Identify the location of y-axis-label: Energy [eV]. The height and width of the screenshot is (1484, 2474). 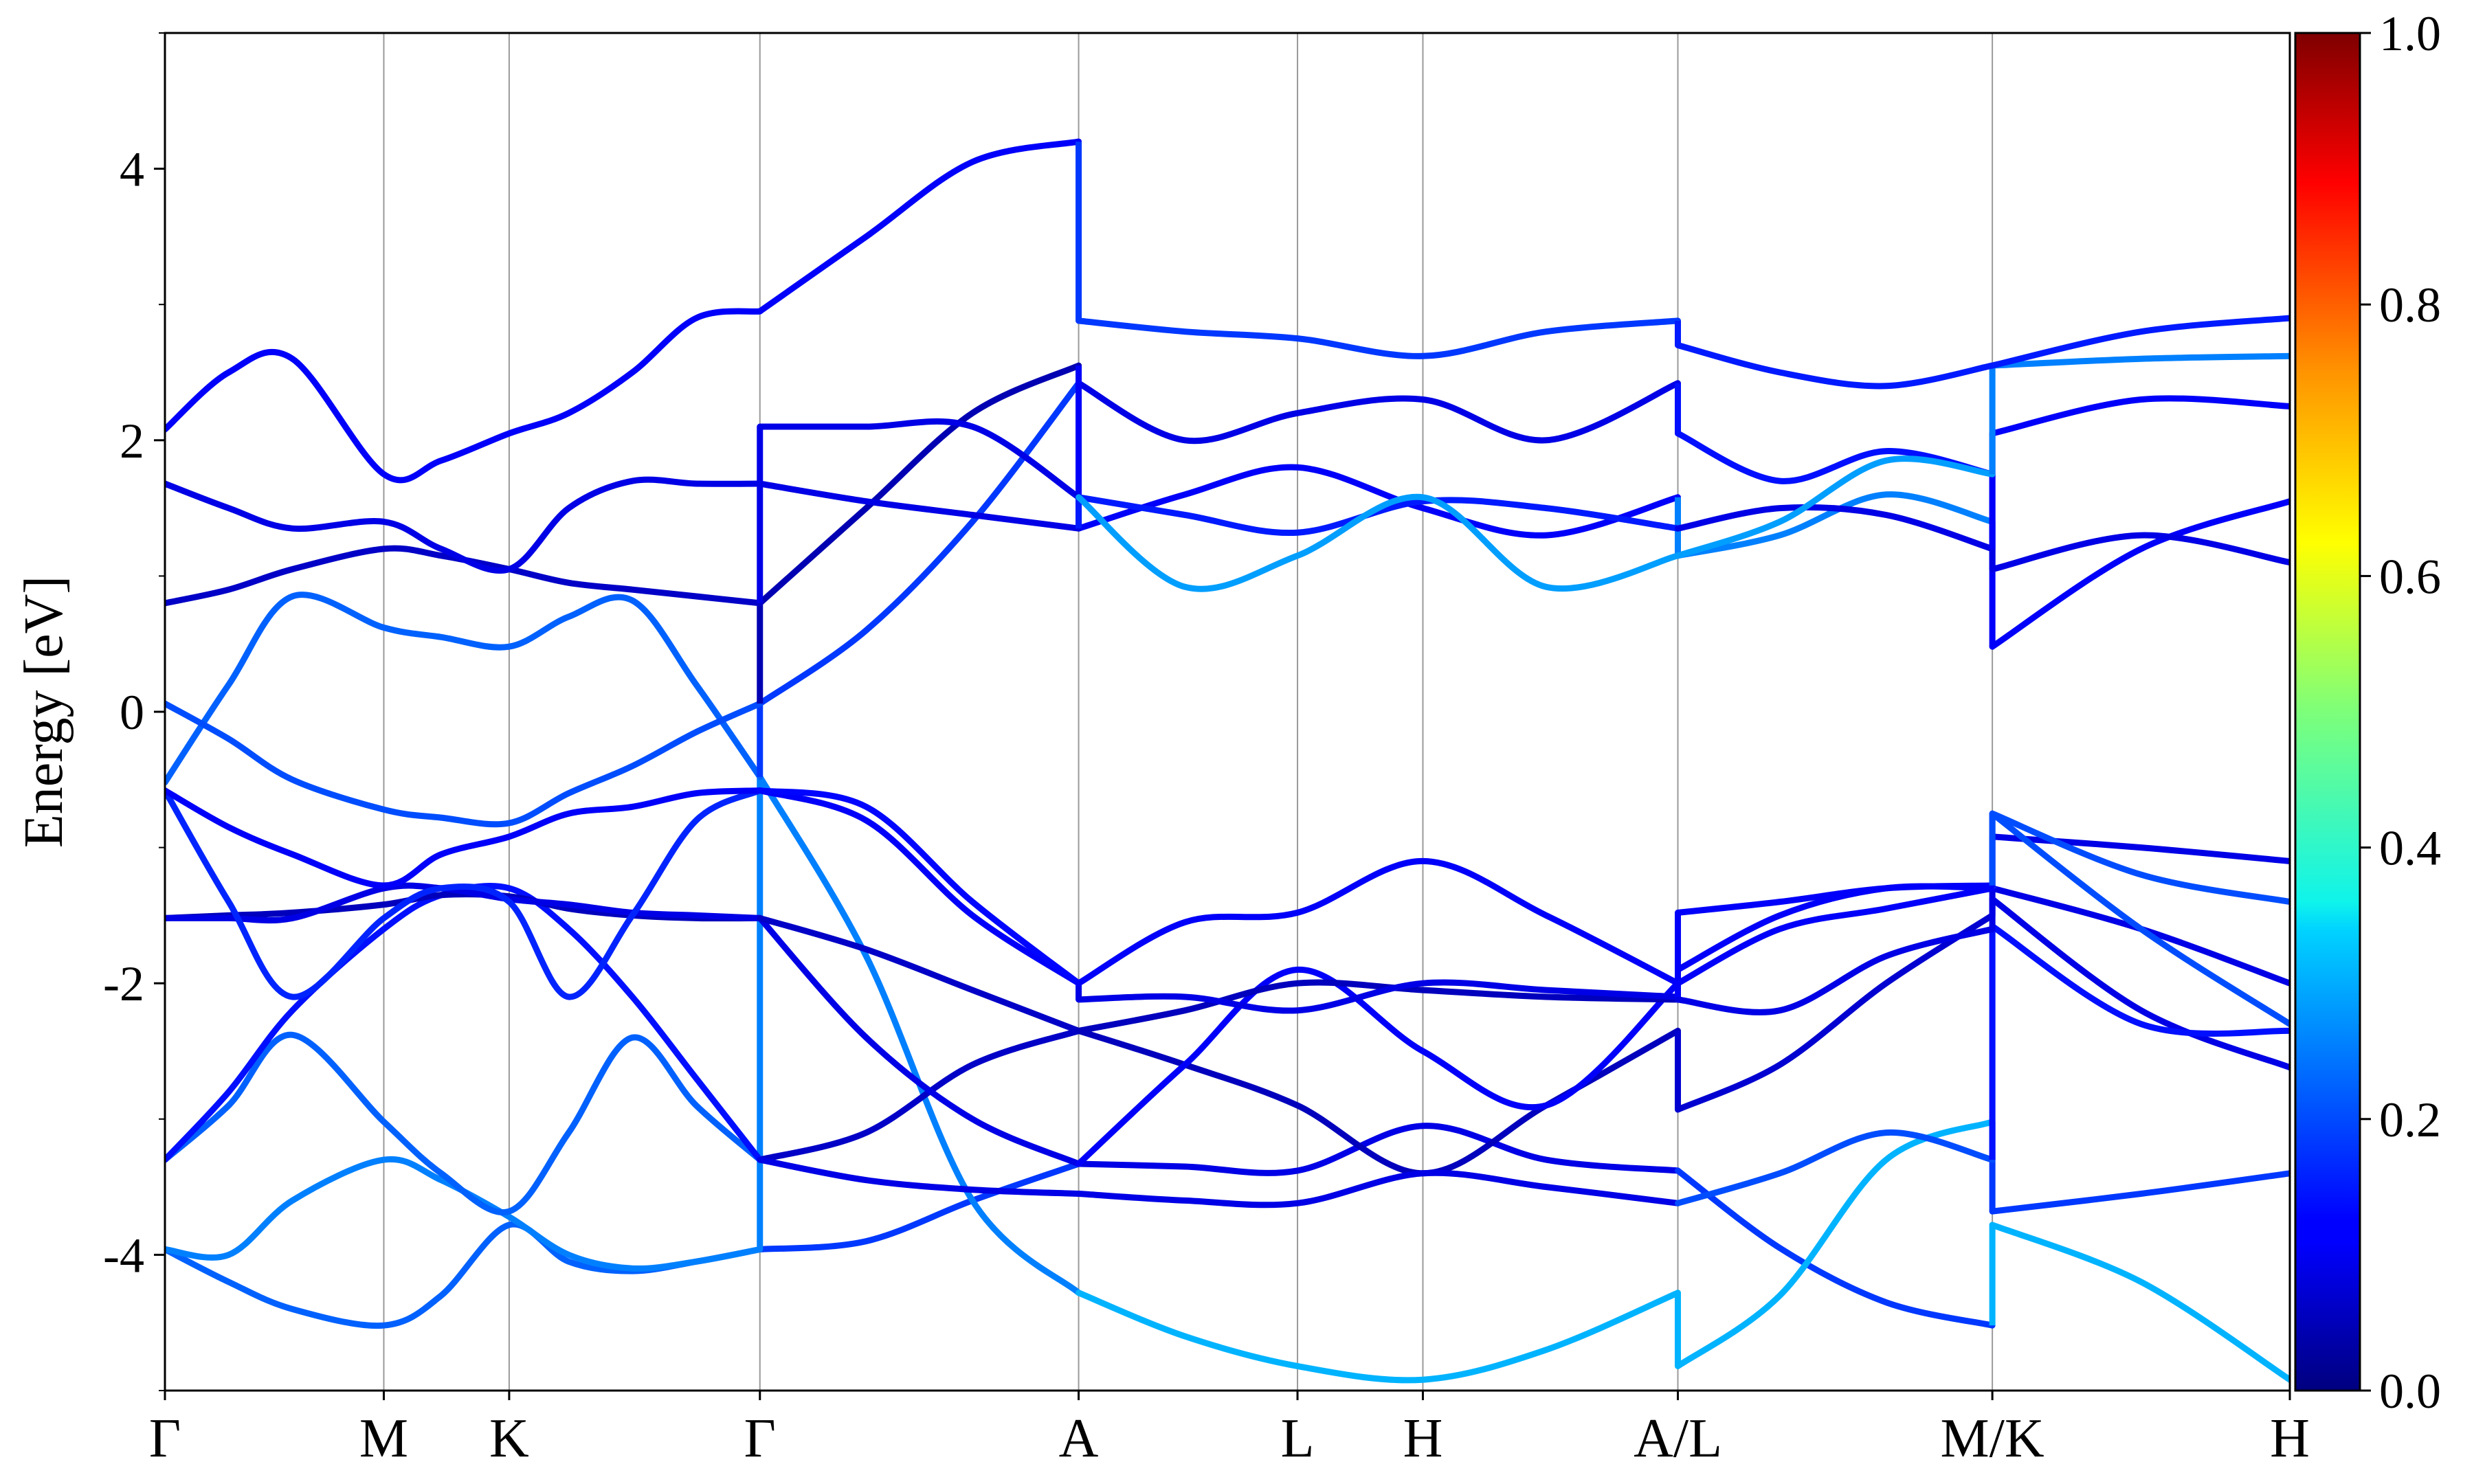
(44, 712).